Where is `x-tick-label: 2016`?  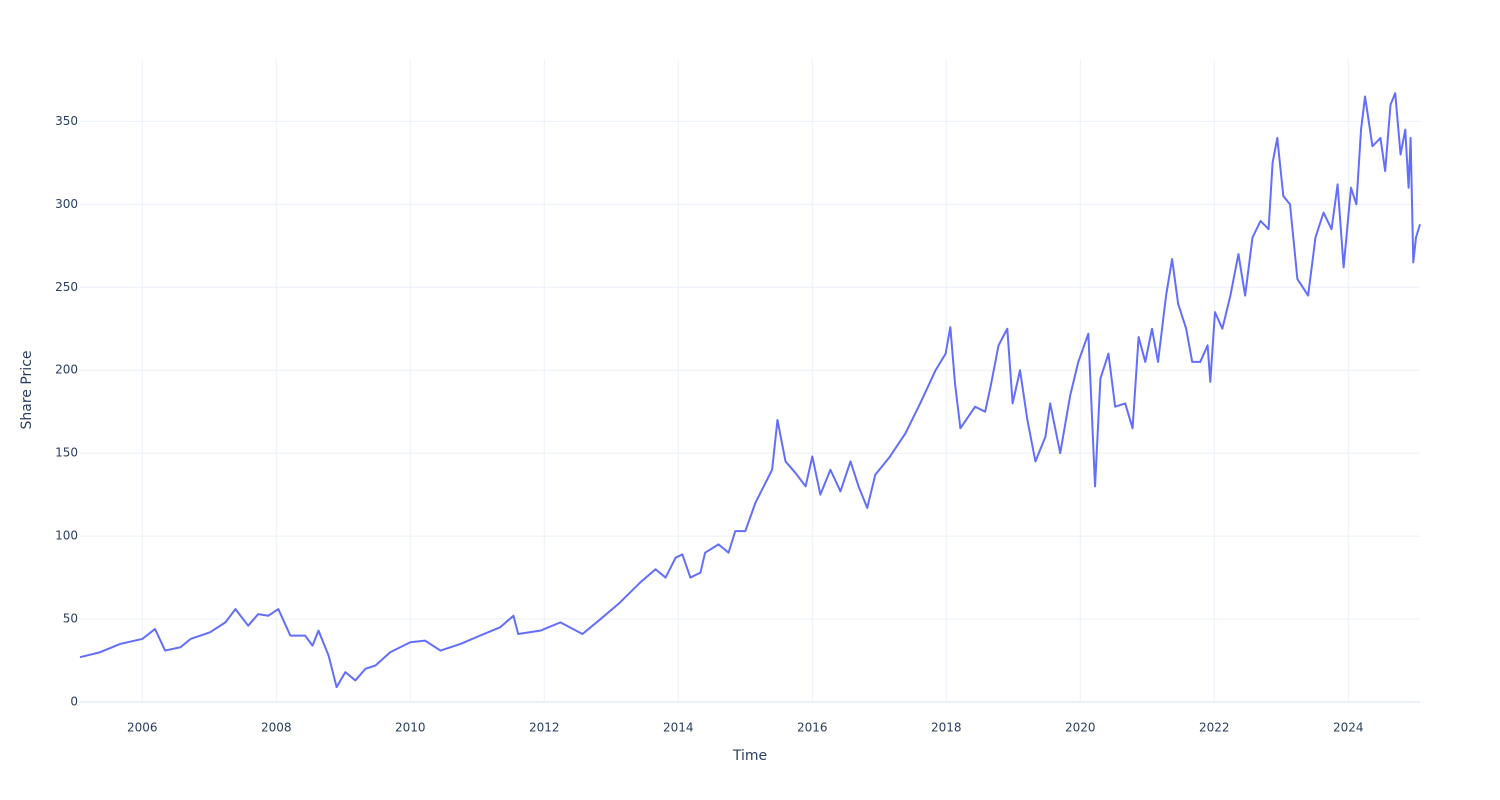 x-tick-label: 2016 is located at coordinates (812, 728).